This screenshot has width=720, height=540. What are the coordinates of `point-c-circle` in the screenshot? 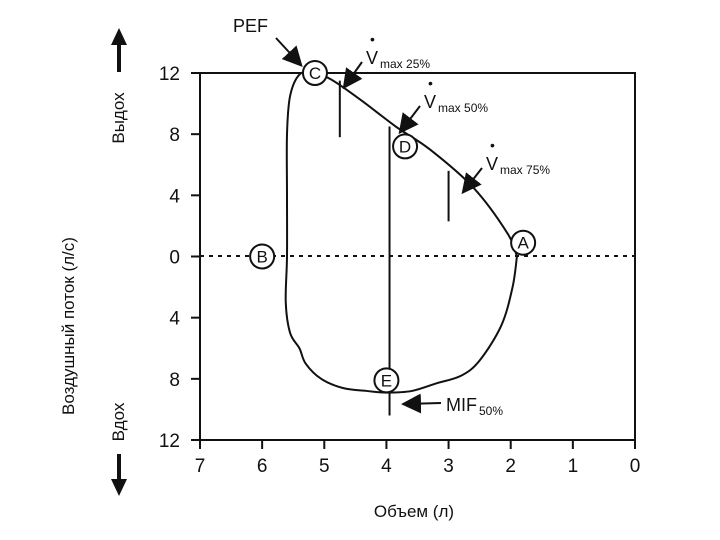 It's located at (314, 73).